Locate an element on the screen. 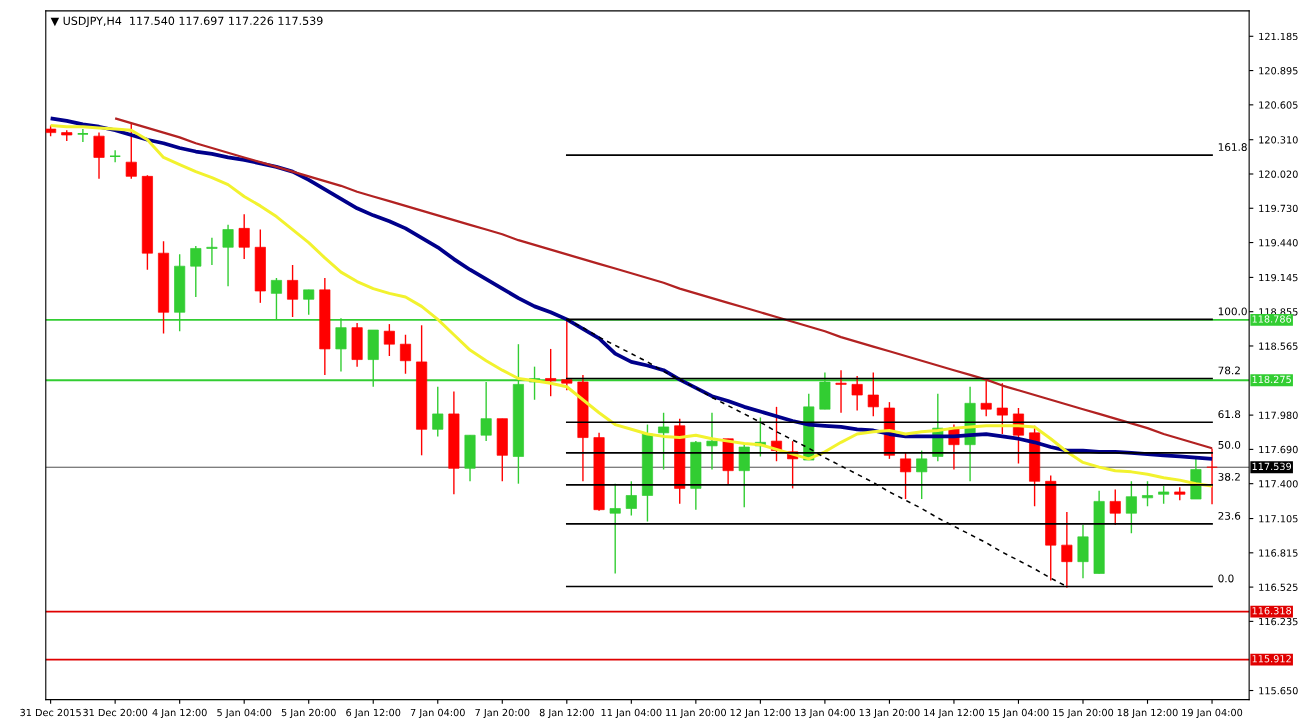  ref-line-label: 117.539 is located at coordinates (1272, 466).